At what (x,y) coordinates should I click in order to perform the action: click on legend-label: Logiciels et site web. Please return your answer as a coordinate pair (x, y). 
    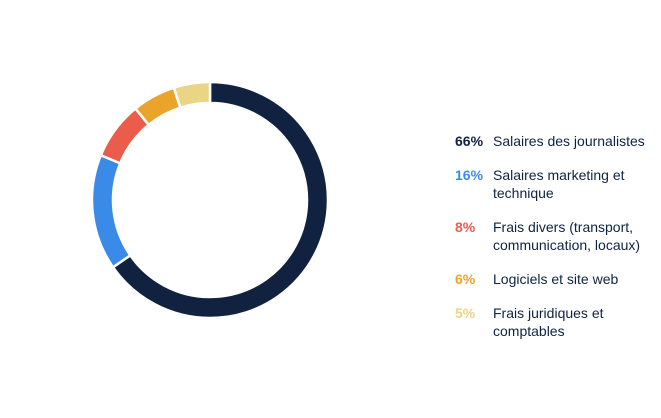
    Looking at the image, I should click on (556, 279).